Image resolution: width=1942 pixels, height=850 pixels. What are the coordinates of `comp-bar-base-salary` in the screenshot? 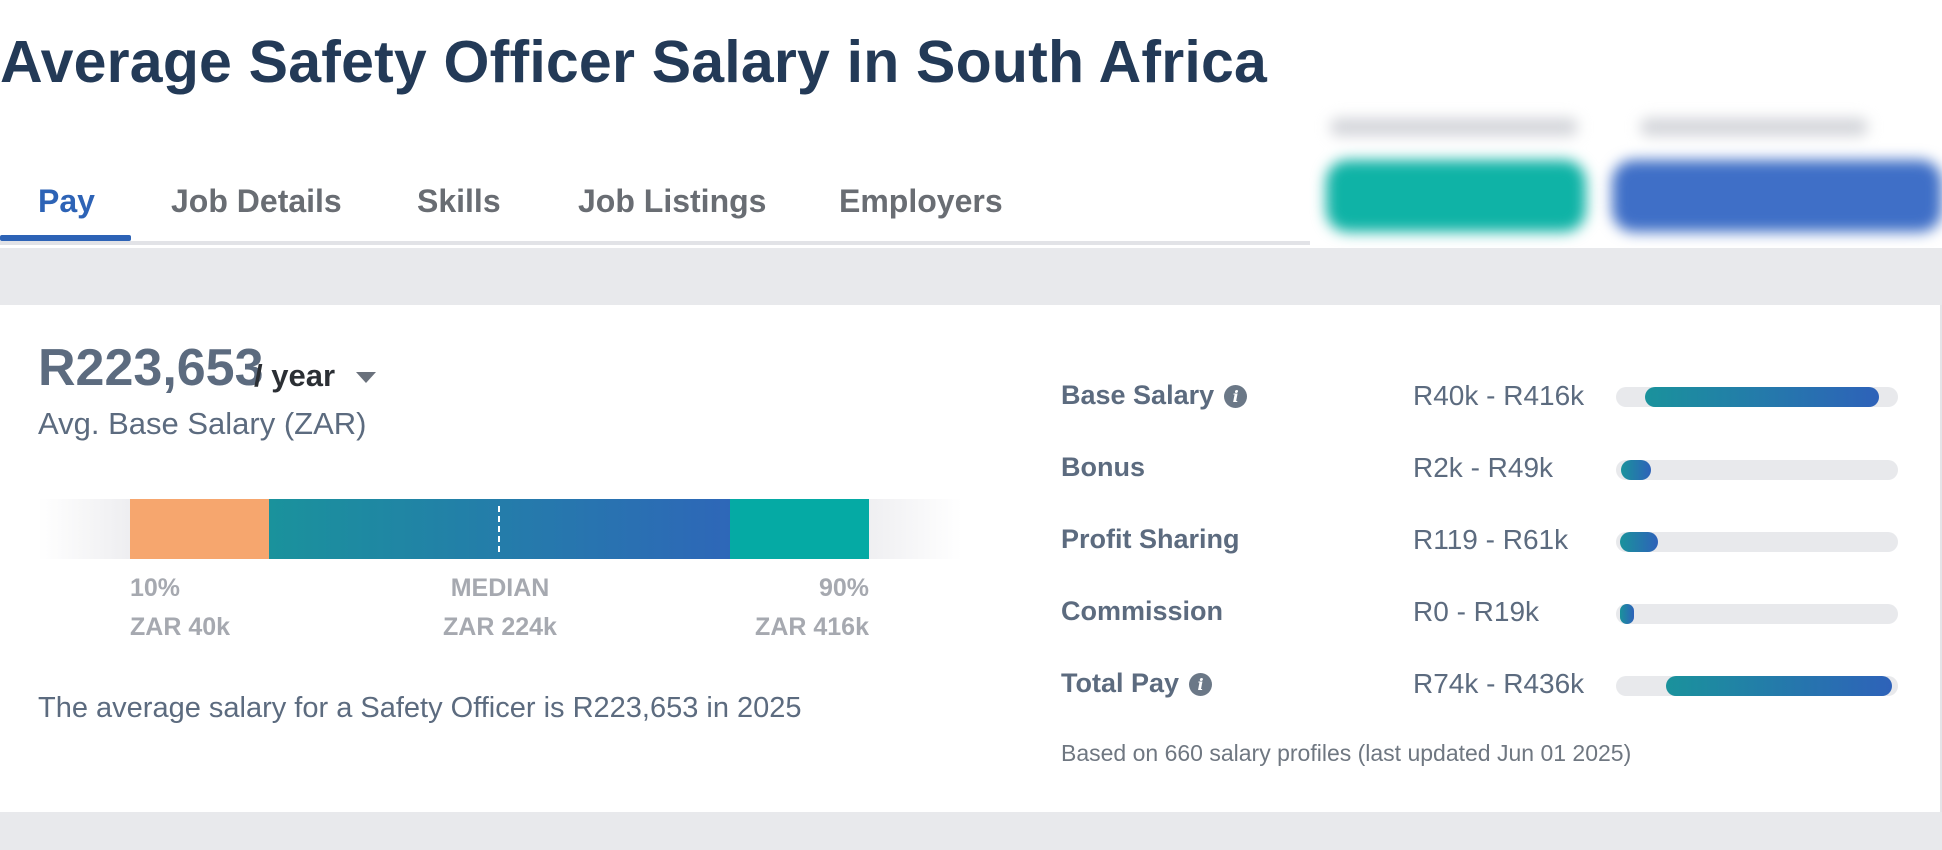 It's located at (1757, 397).